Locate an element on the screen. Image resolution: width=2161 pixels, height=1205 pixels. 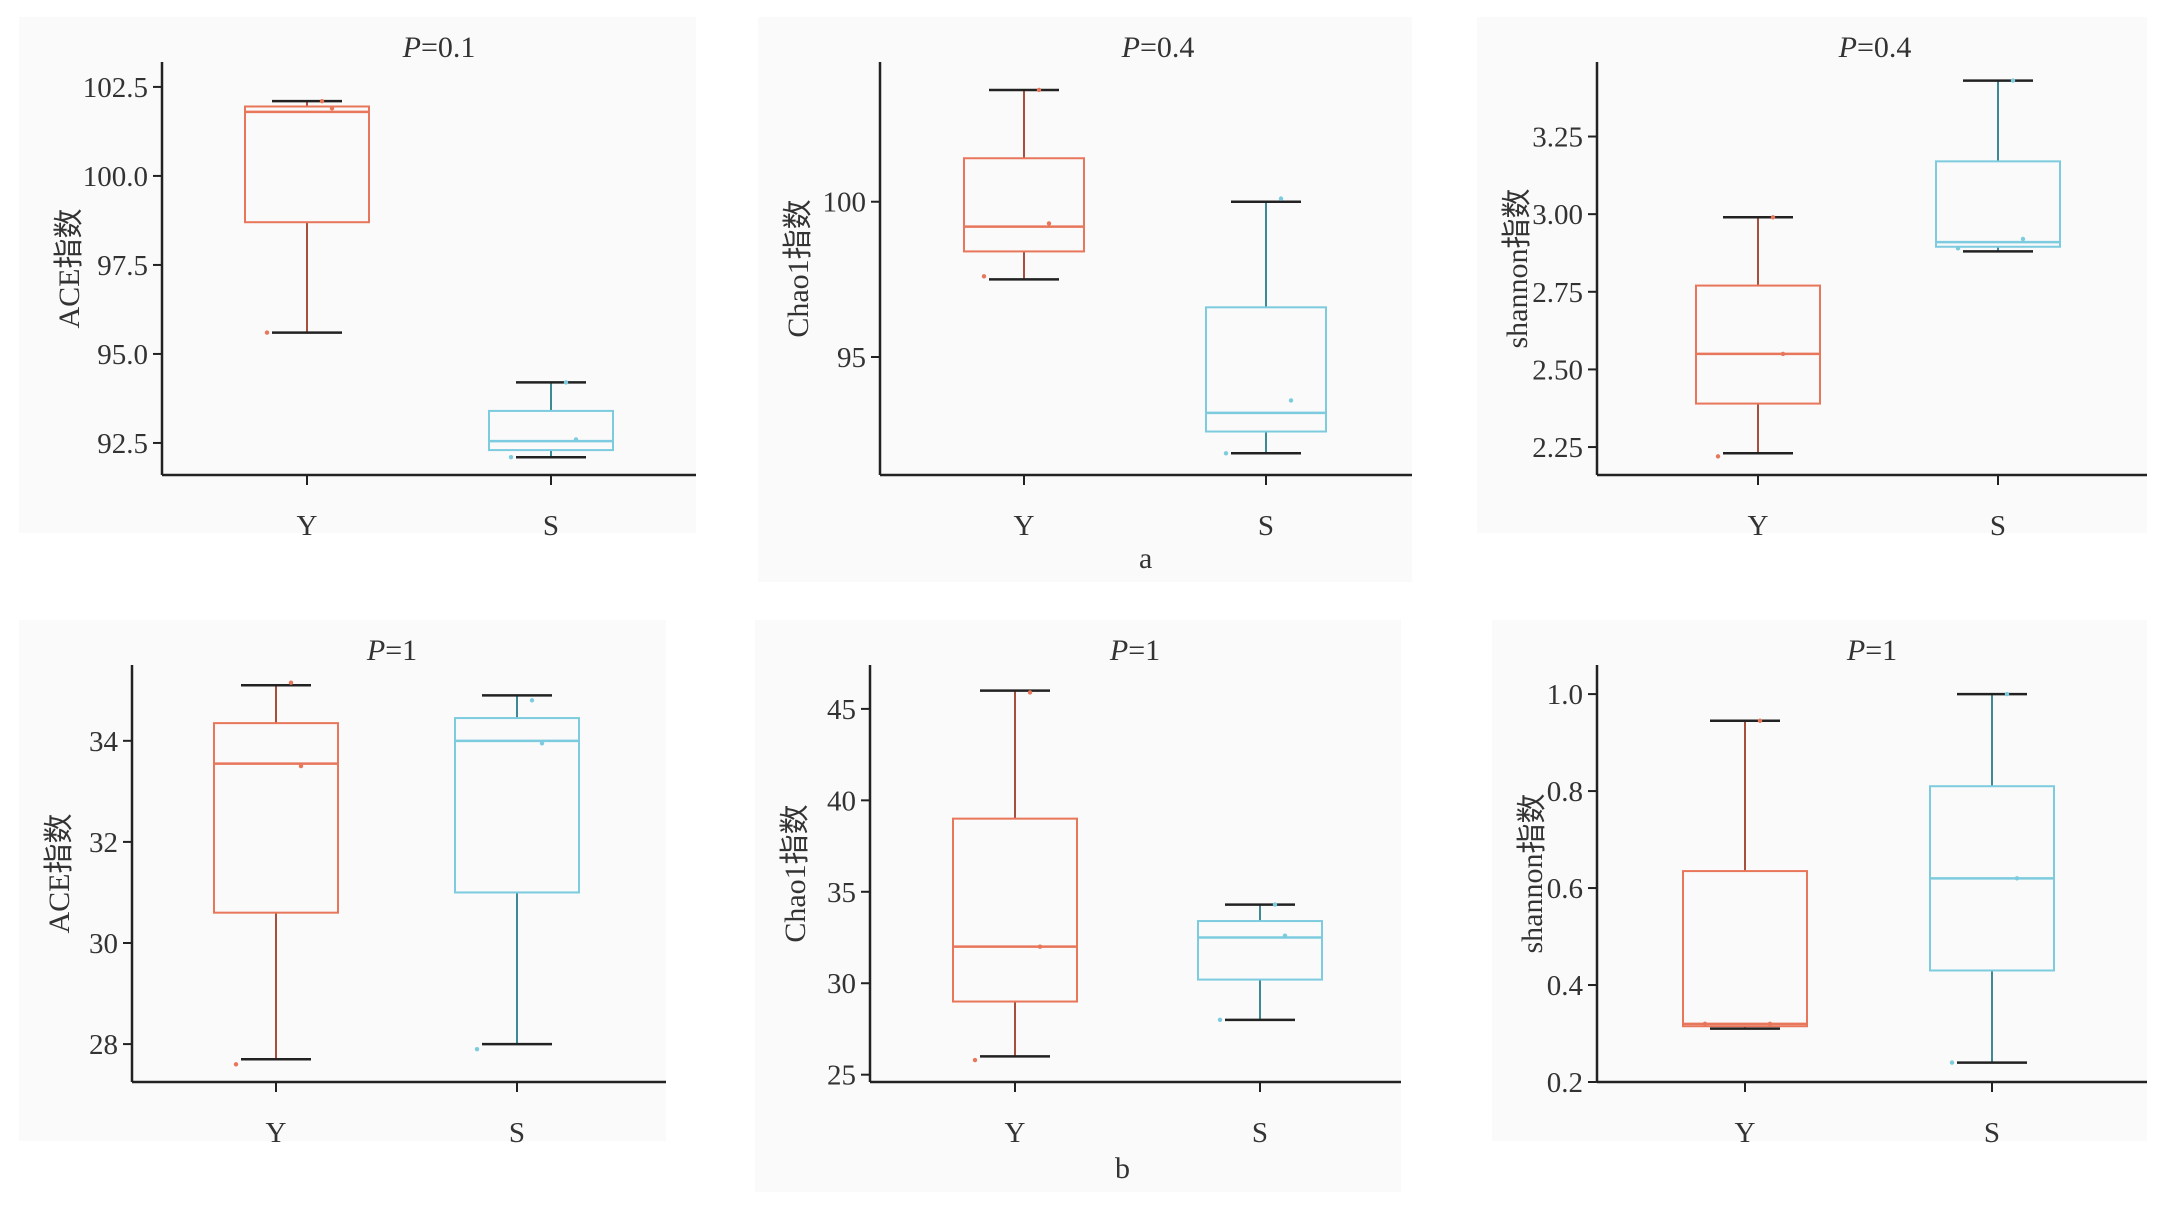
boxplot-chart: P=0.4 Chao1指数 95 100 Y S is located at coordinates (1097, 286).